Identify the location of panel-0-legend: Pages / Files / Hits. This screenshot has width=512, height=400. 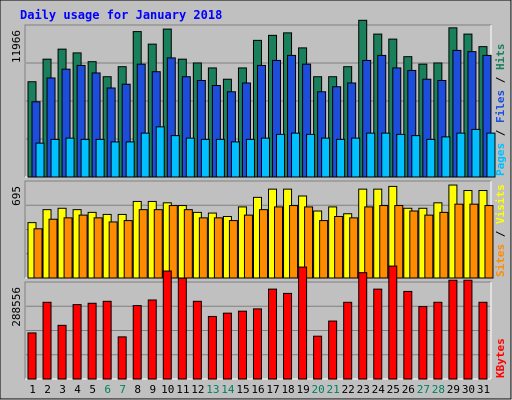
(500, 110).